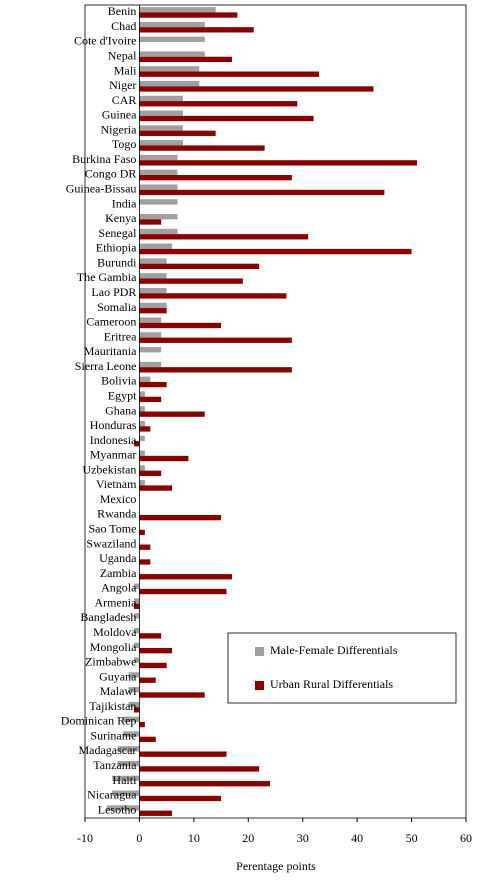 This screenshot has width=480, height=882. Describe the element at coordinates (248, 838) in the screenshot. I see `x-tick-label: 20` at that location.